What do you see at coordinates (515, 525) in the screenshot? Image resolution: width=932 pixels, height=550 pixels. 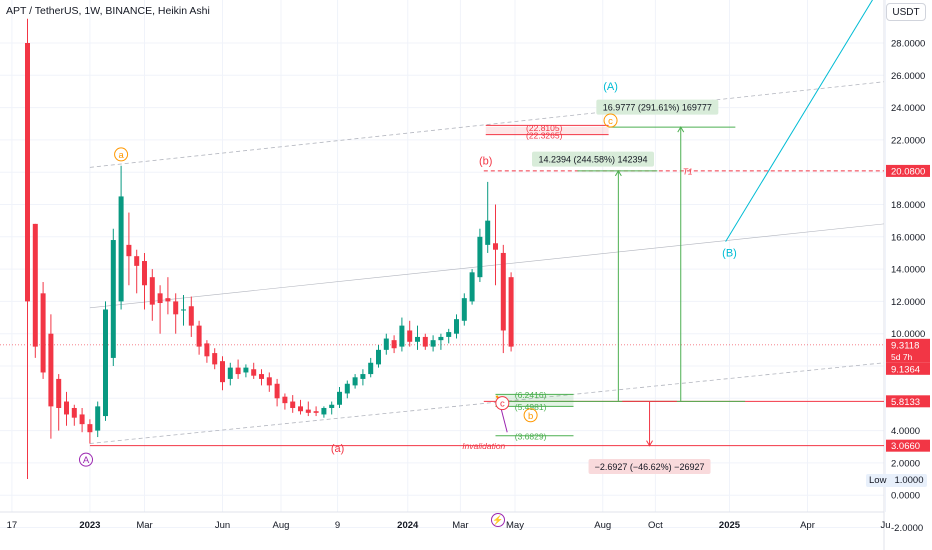 I see `x-tick-label: May` at bounding box center [515, 525].